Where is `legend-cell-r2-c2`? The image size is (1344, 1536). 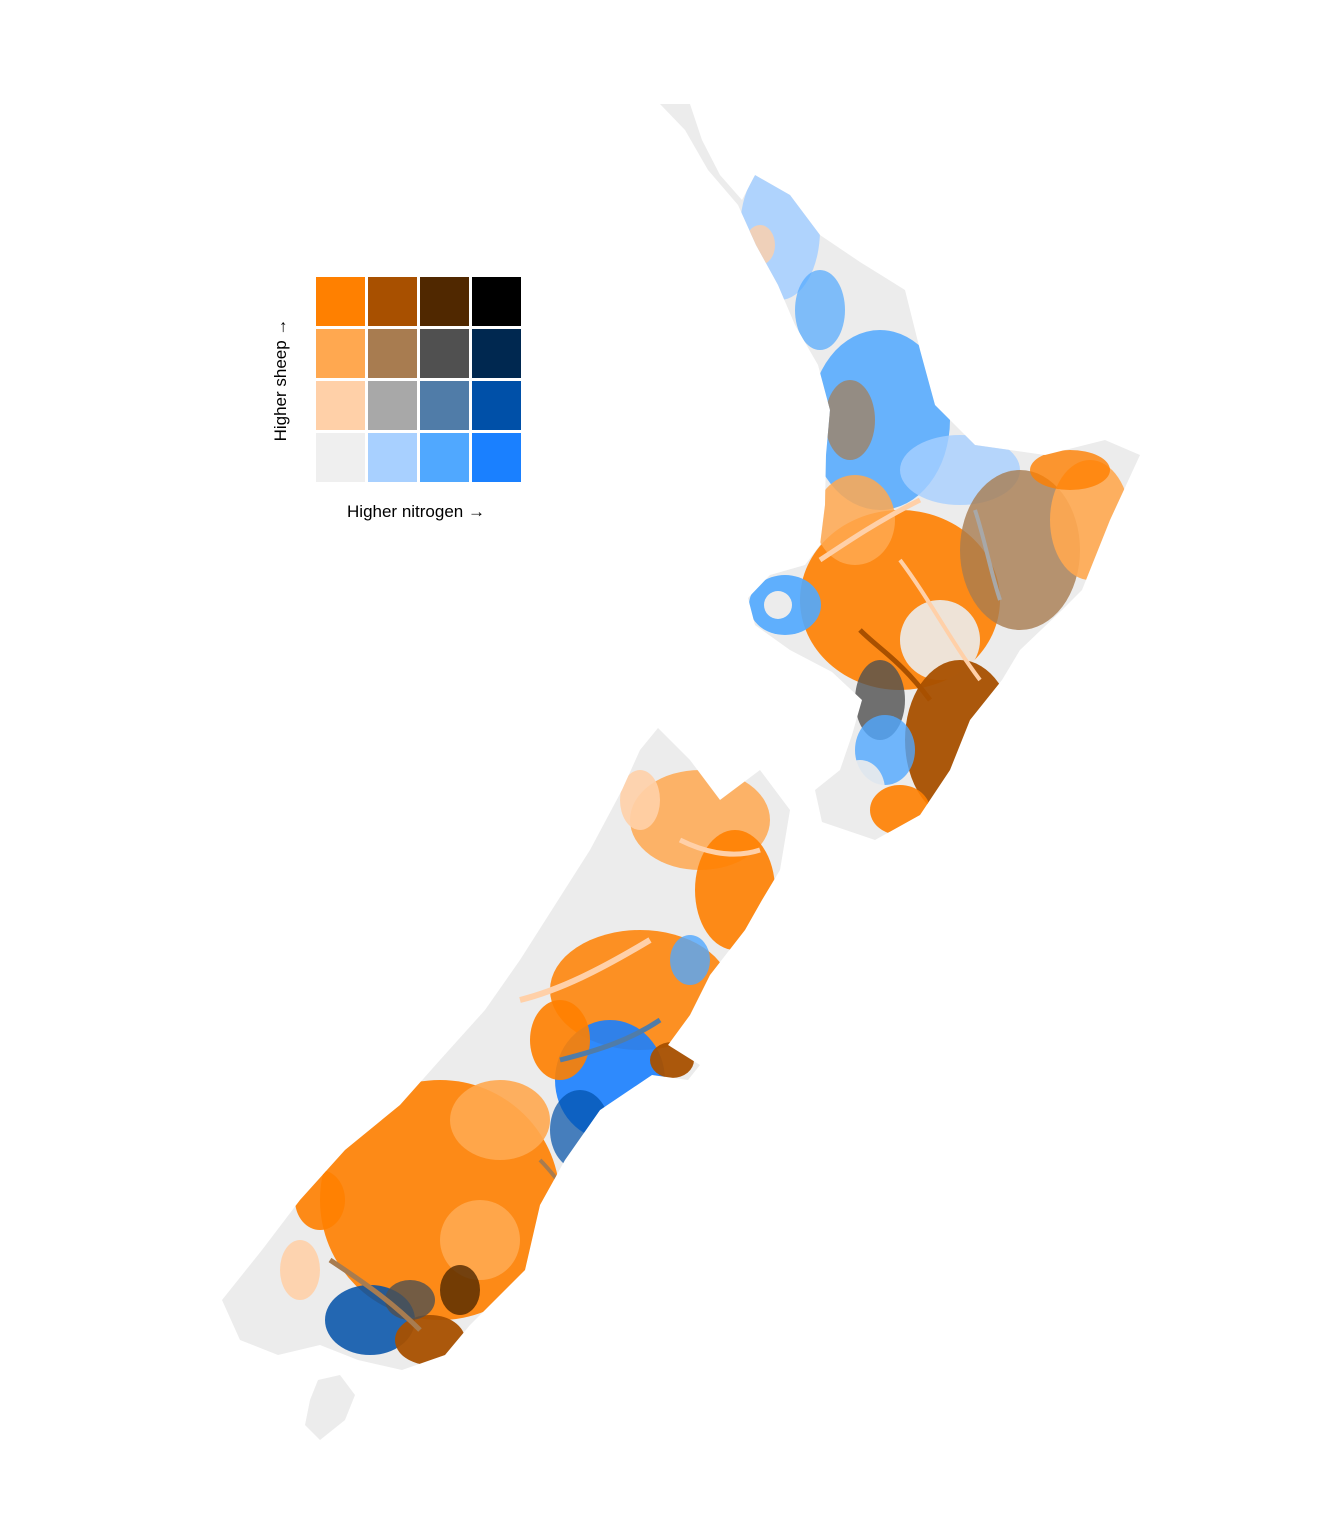
legend-cell-r2-c2 is located at coordinates (444, 405).